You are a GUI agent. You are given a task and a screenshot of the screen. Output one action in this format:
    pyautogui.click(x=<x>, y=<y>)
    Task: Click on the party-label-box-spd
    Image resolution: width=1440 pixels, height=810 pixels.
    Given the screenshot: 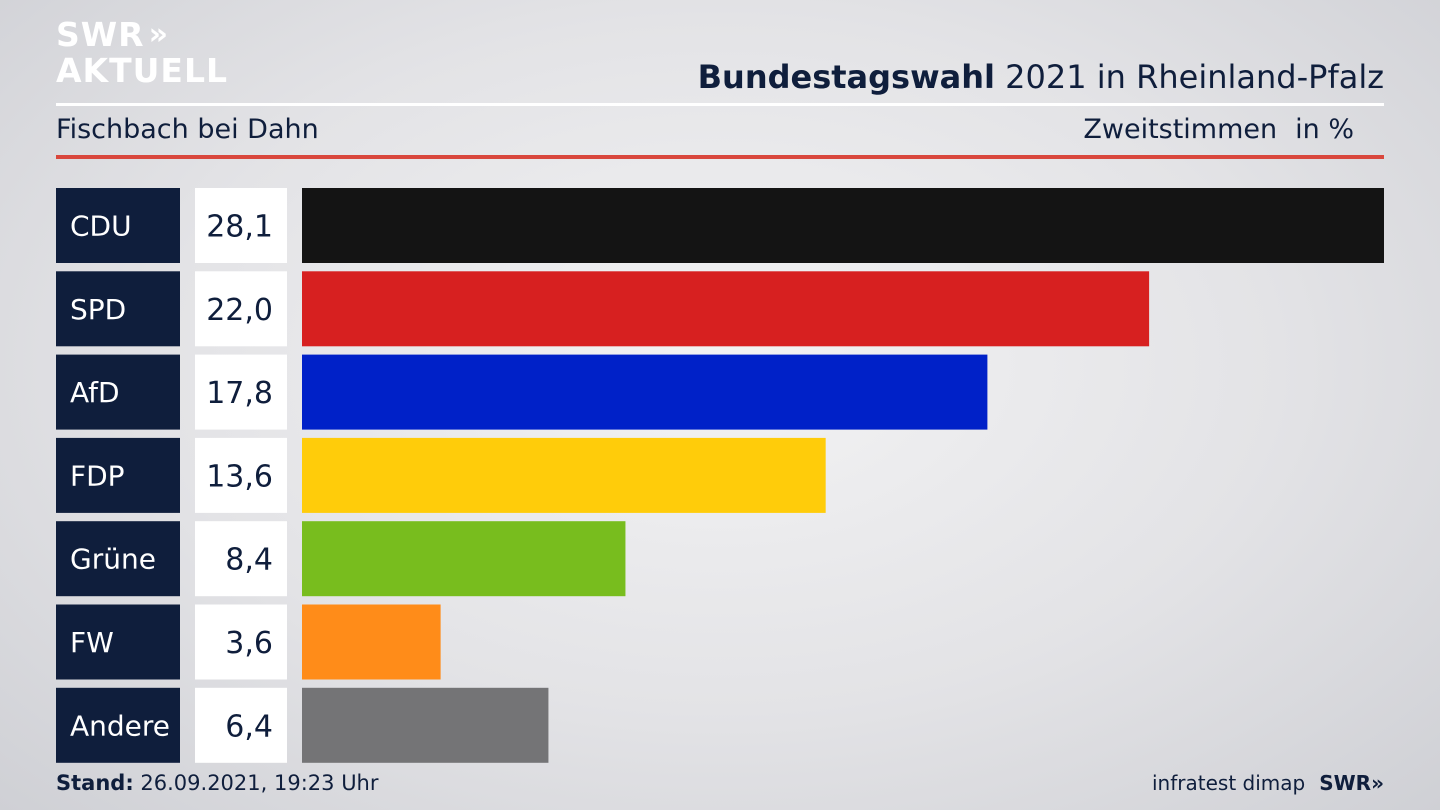 What is the action you would take?
    pyautogui.click(x=118, y=309)
    